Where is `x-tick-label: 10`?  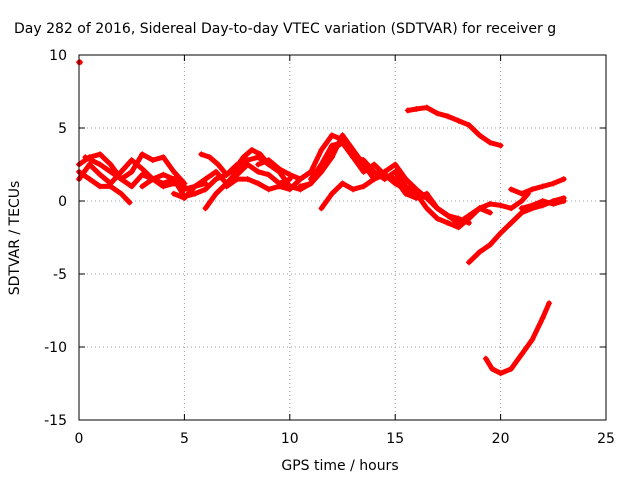 x-tick-label: 10 is located at coordinates (290, 439).